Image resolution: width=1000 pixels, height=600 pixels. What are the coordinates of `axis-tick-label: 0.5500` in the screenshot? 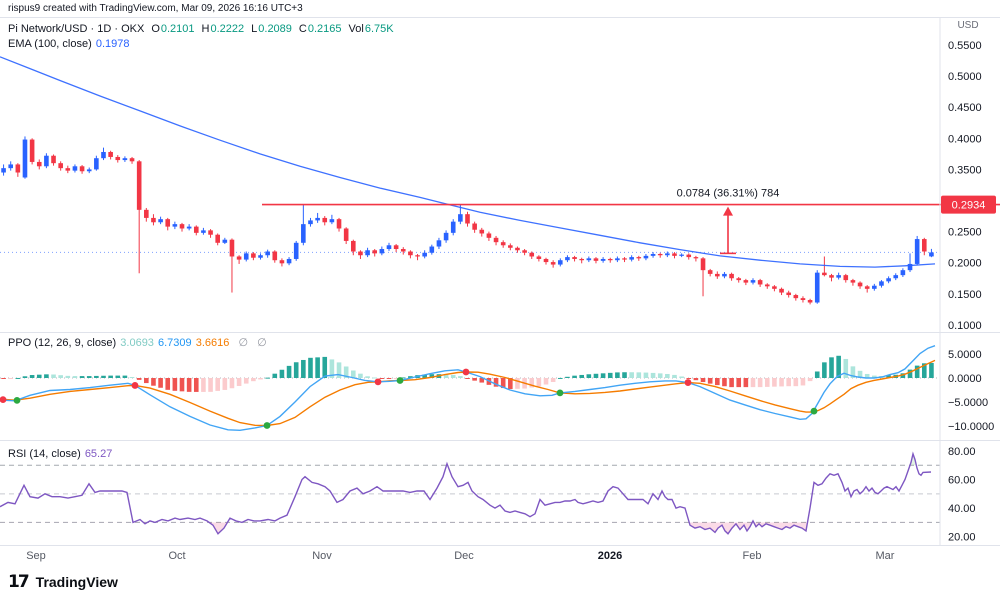 It's located at (965, 46).